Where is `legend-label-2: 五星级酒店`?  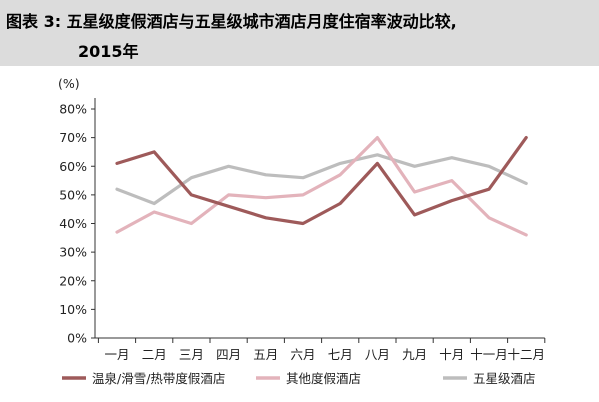 legend-label-2: 五星级酒店 is located at coordinates (504, 378).